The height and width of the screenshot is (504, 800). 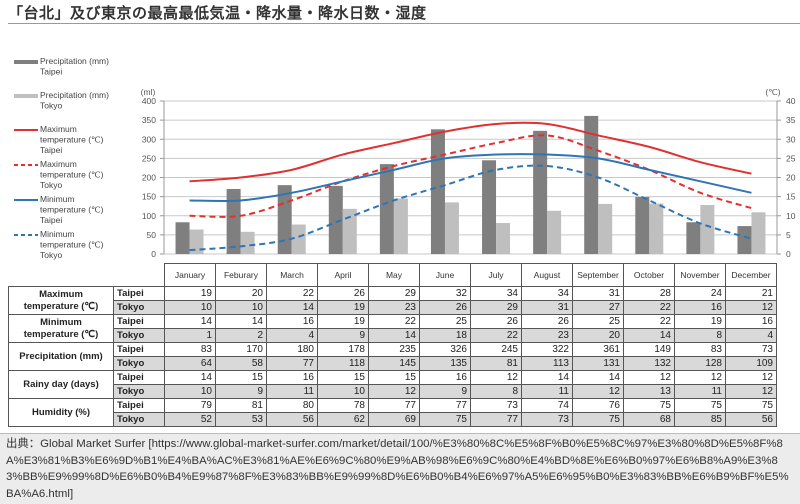 I want to click on value-cell: 180, so click(x=292, y=349).